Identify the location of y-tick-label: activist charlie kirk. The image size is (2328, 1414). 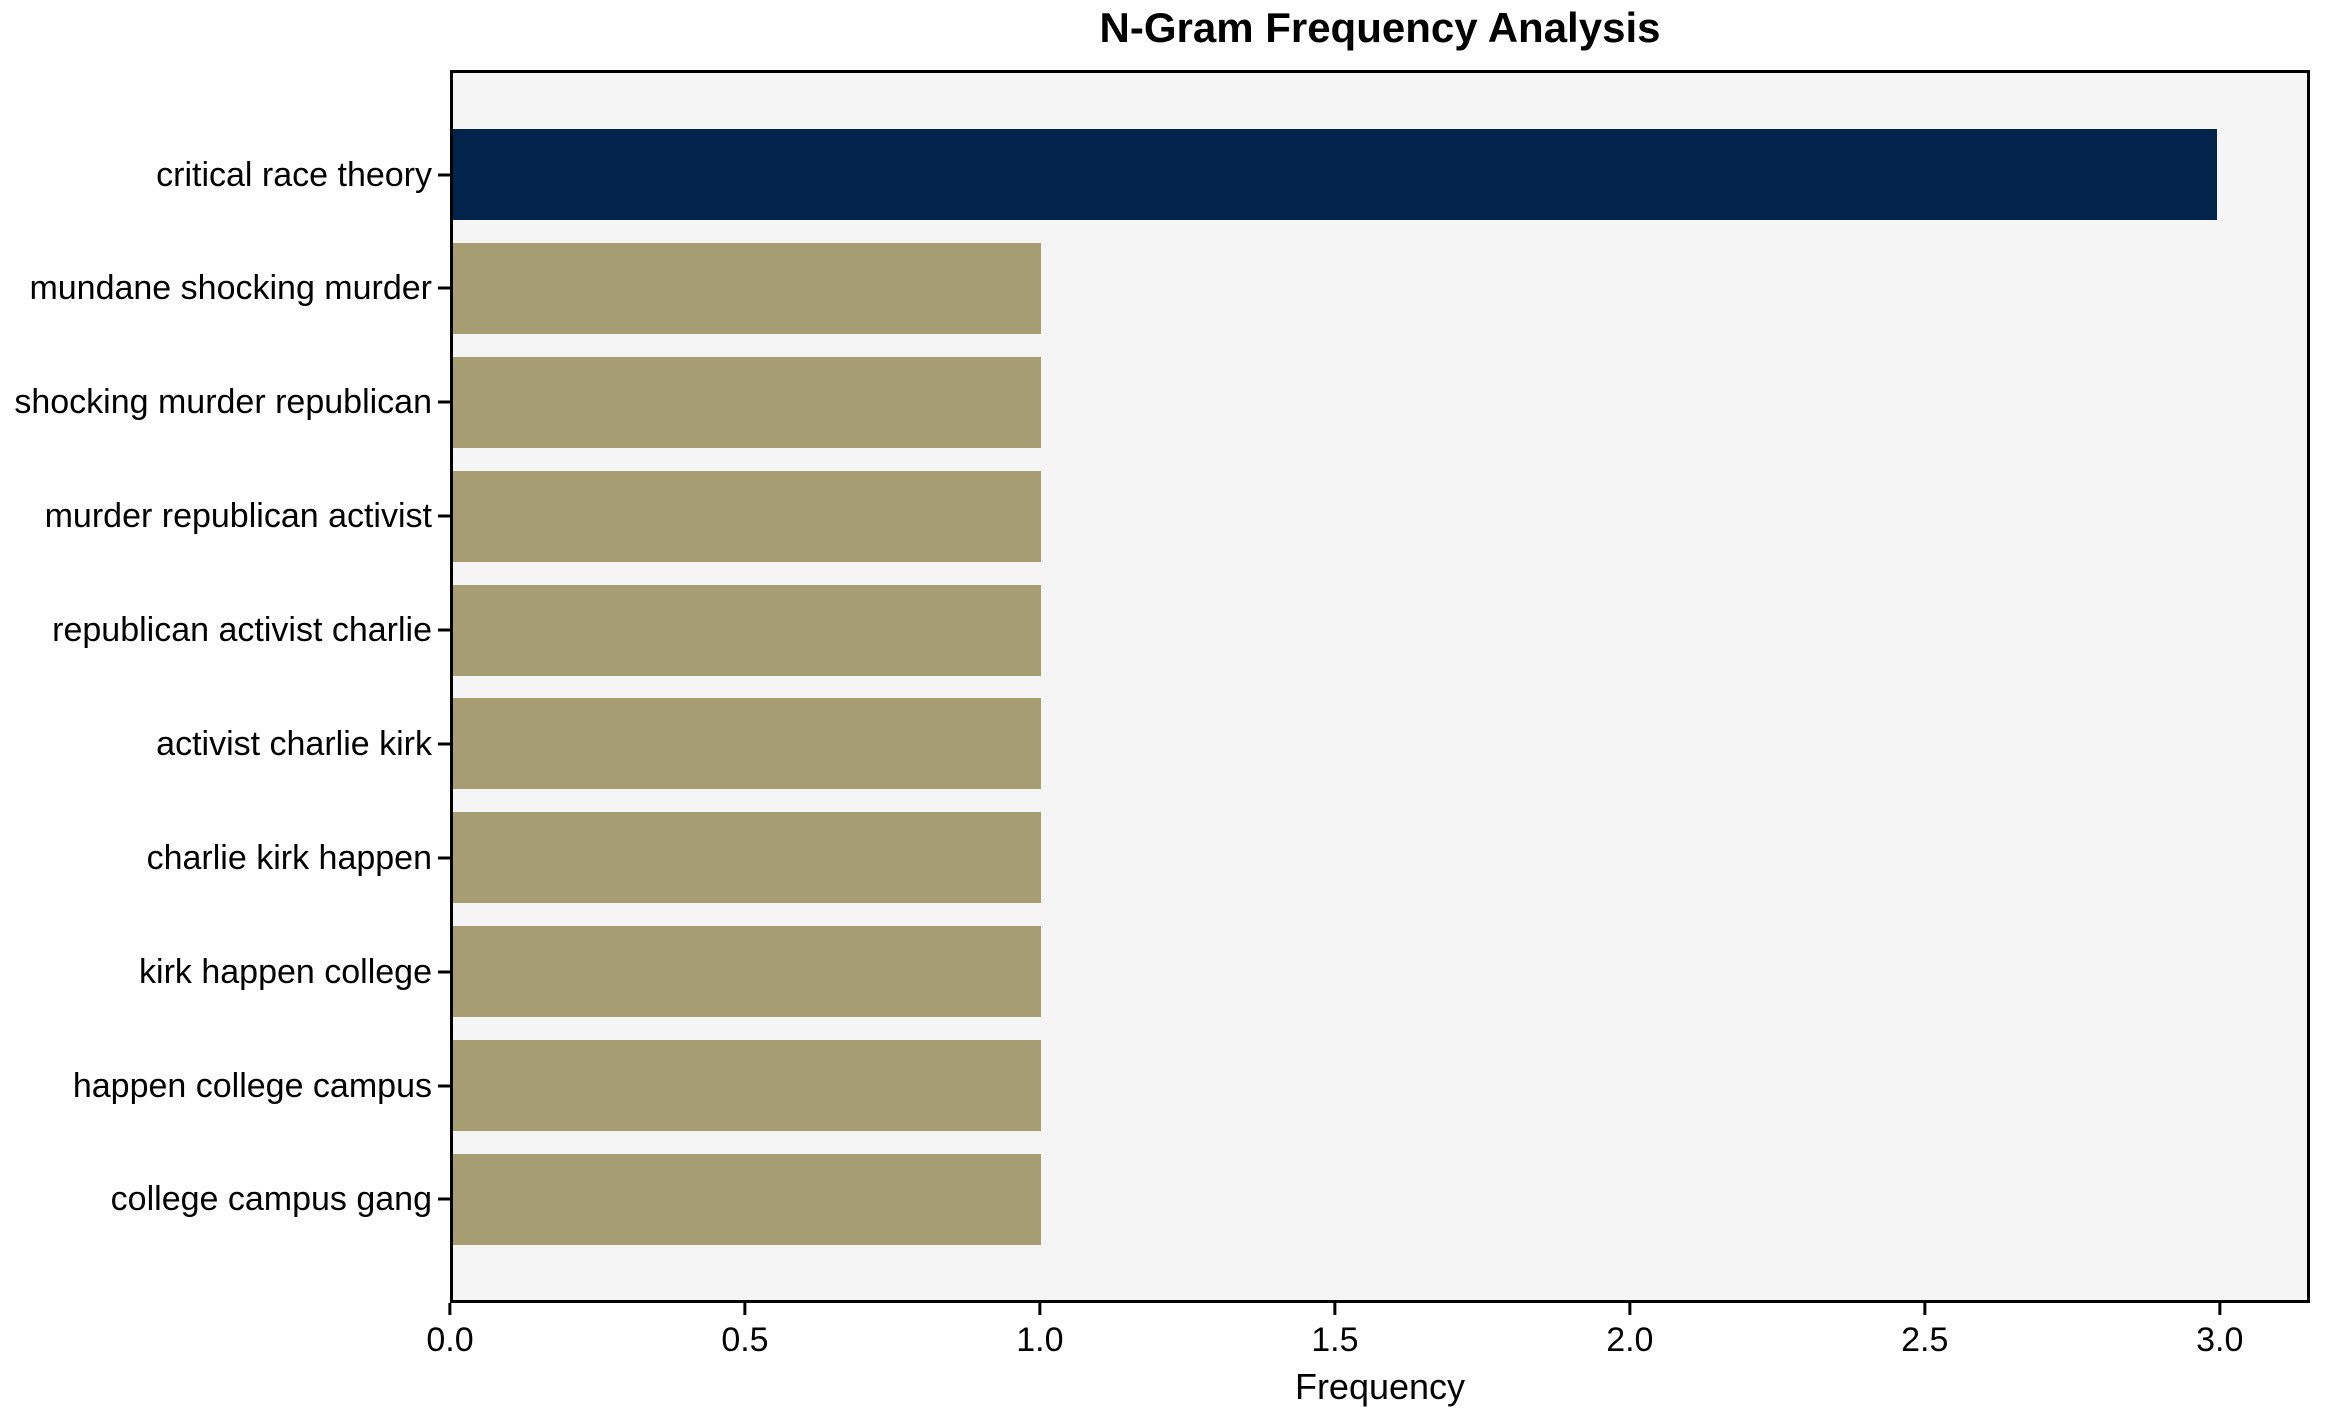
(294, 743).